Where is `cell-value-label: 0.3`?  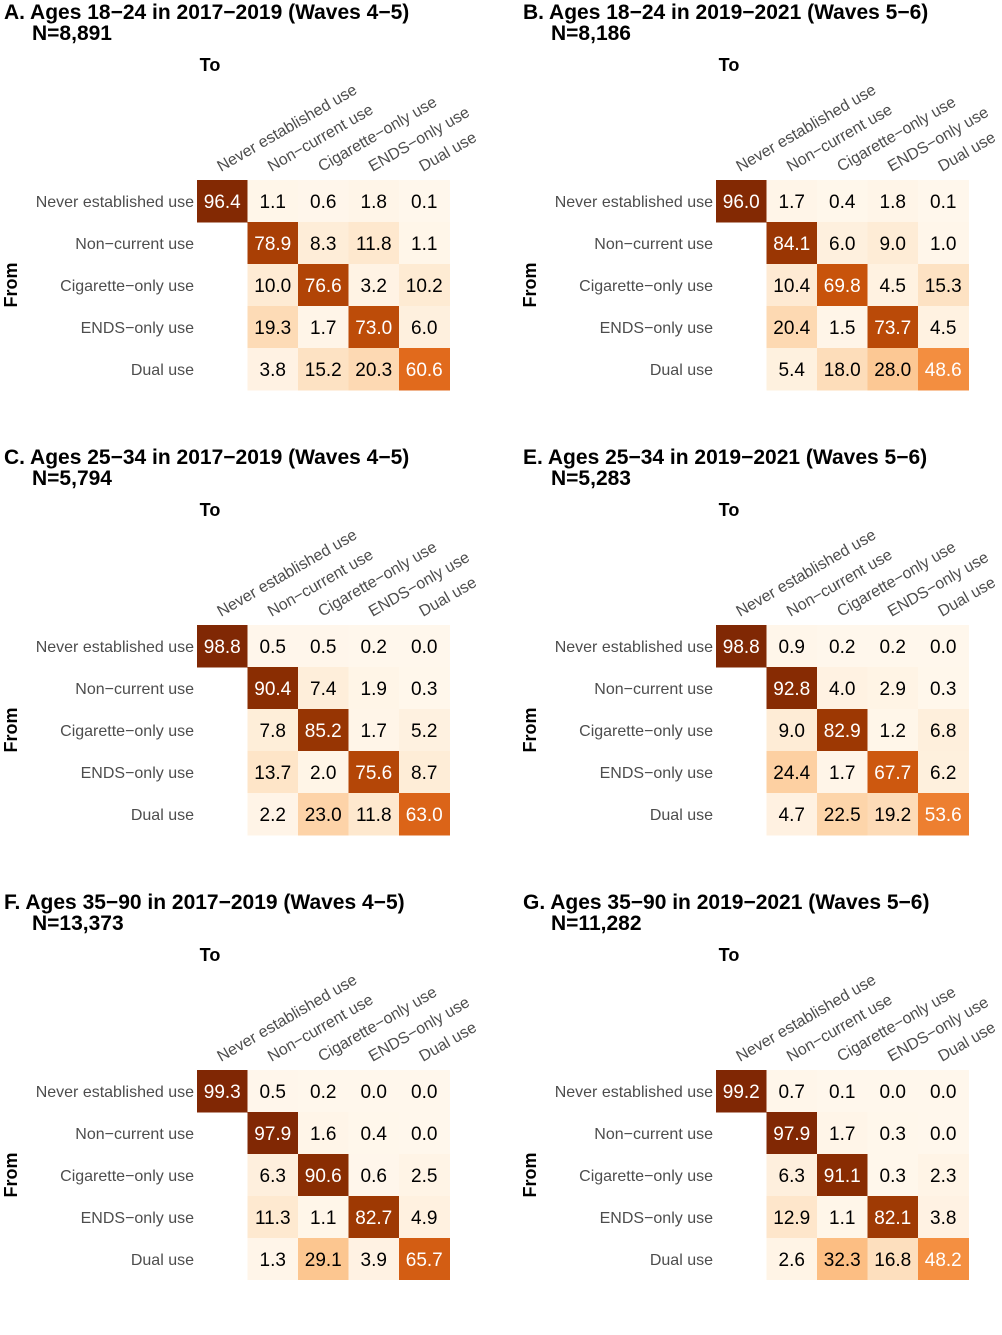 cell-value-label: 0.3 is located at coordinates (943, 689).